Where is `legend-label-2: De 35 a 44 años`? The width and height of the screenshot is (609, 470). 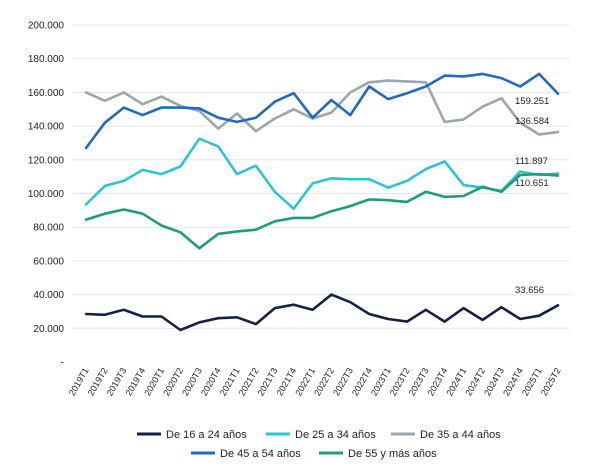 legend-label-2: De 35 a 44 años is located at coordinates (460, 435).